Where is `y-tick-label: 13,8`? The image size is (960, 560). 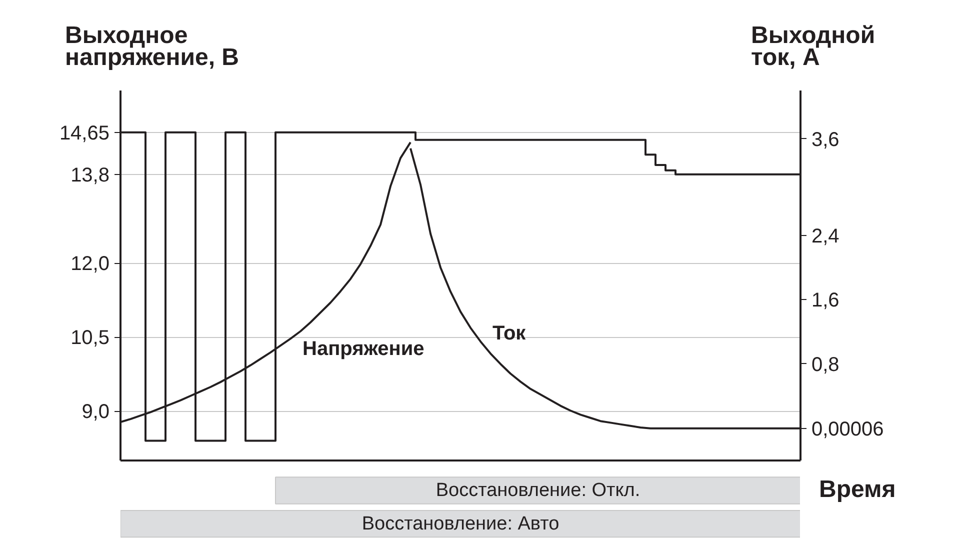
y-tick-label: 13,8 is located at coordinates (90, 175).